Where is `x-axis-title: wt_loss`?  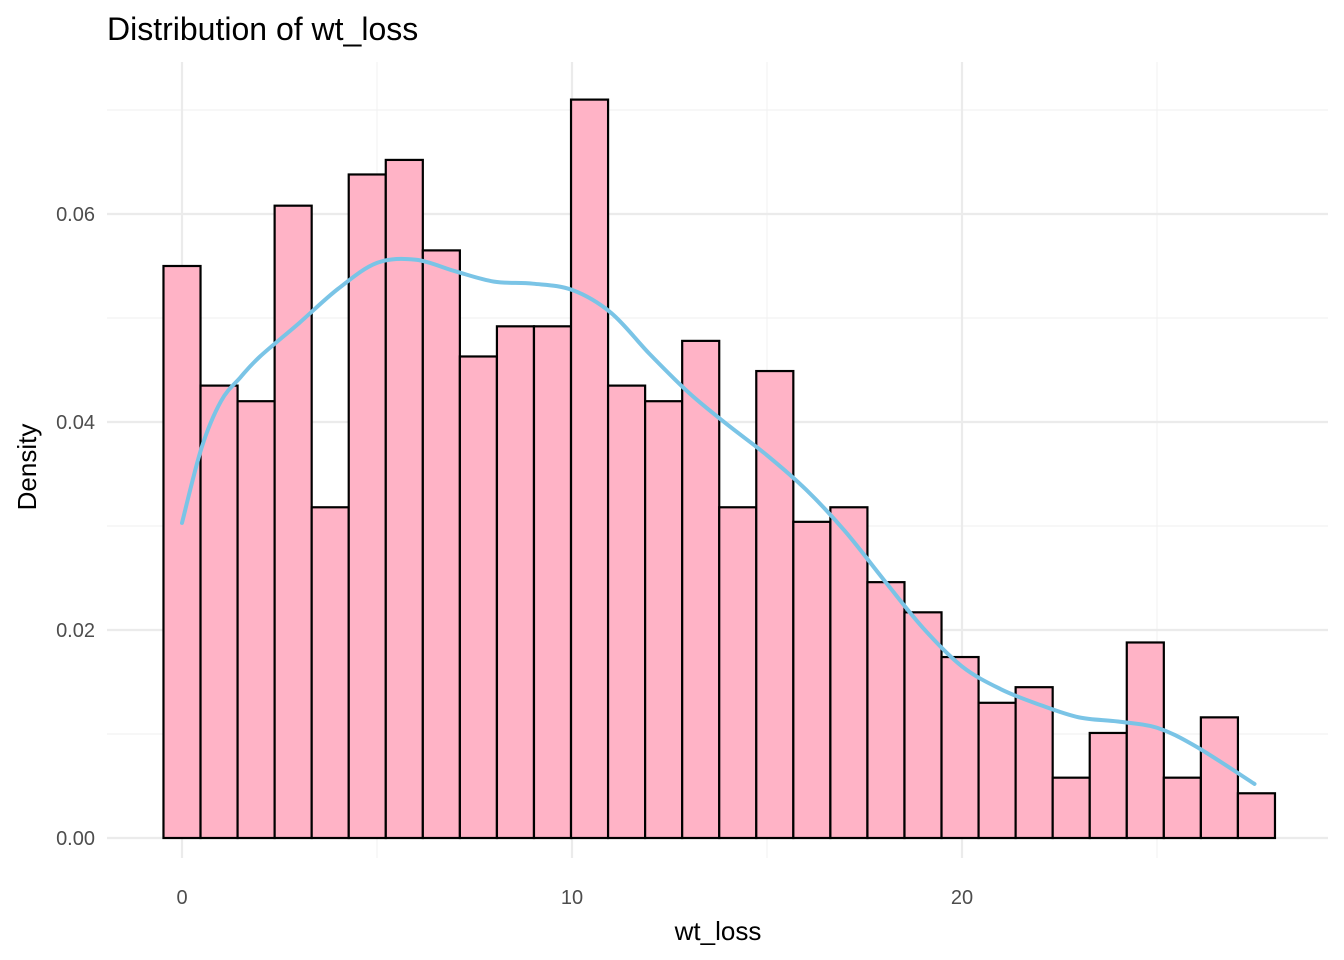 x-axis-title: wt_loss is located at coordinates (718, 931).